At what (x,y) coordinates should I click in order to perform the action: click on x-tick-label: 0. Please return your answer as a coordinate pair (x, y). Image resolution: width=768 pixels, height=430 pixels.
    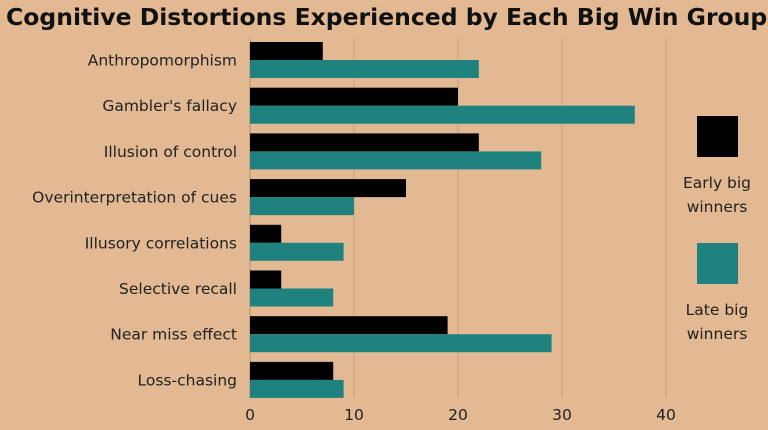
    Looking at the image, I should click on (250, 415).